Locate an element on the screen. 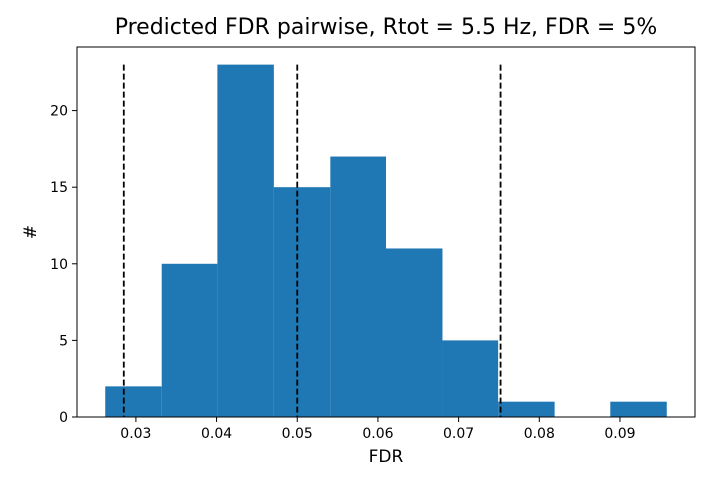 The image size is (710, 480). x-tick-label: 0.04 is located at coordinates (216, 434).